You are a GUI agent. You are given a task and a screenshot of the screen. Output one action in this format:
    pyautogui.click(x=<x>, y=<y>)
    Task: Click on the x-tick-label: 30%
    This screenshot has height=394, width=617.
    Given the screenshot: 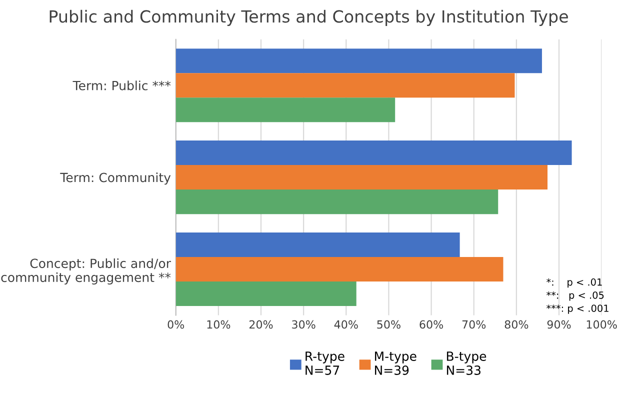 What is the action you would take?
    pyautogui.click(x=304, y=324)
    